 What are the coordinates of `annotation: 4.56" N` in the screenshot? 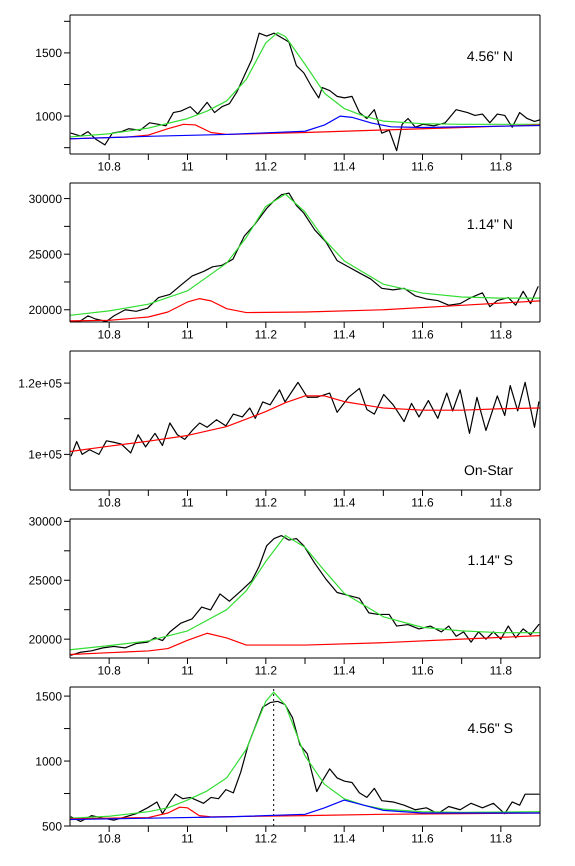 It's located at (489, 56).